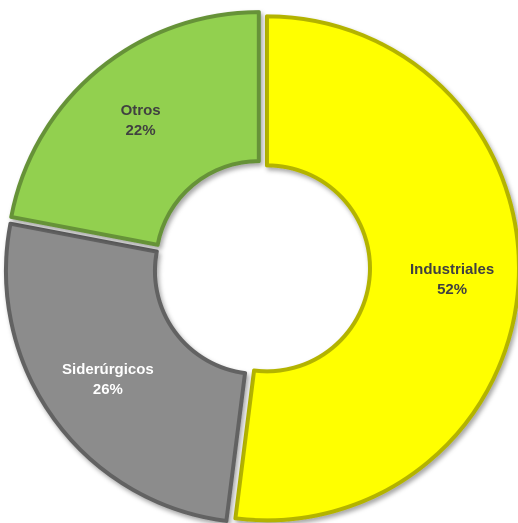 The height and width of the screenshot is (523, 518). What do you see at coordinates (452, 289) in the screenshot?
I see `slice-percent-label: 52%` at bounding box center [452, 289].